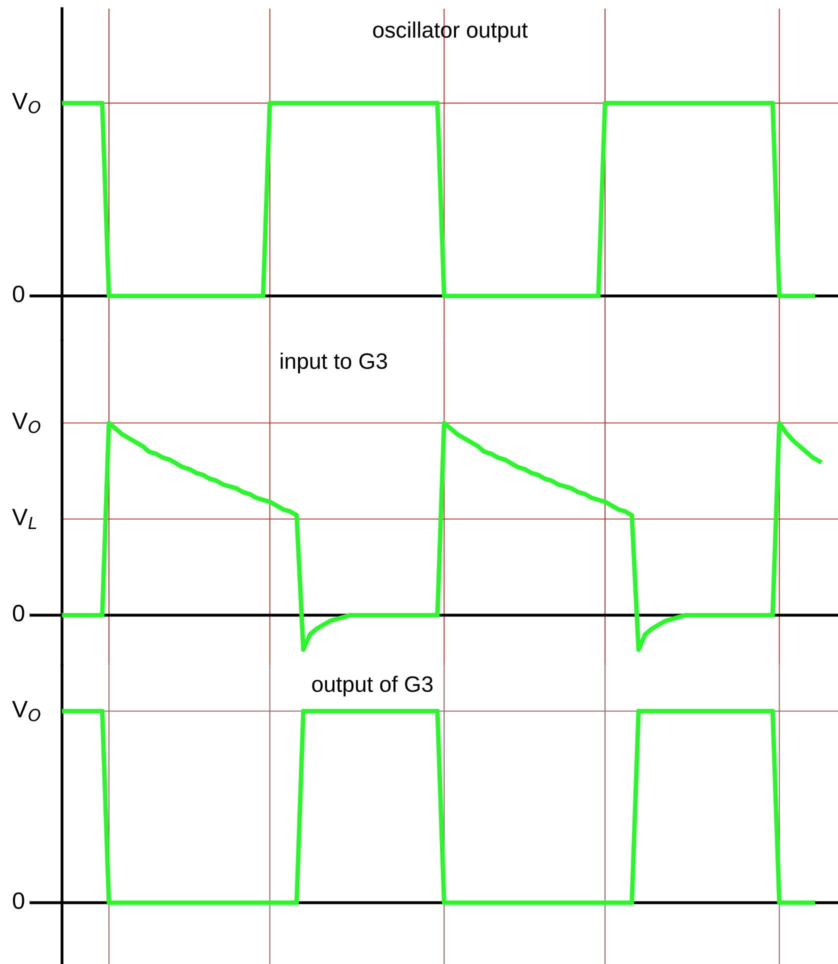 This screenshot has width=838, height=964. Describe the element at coordinates (333, 363) in the screenshot. I see `chart-title: input to G3` at that location.